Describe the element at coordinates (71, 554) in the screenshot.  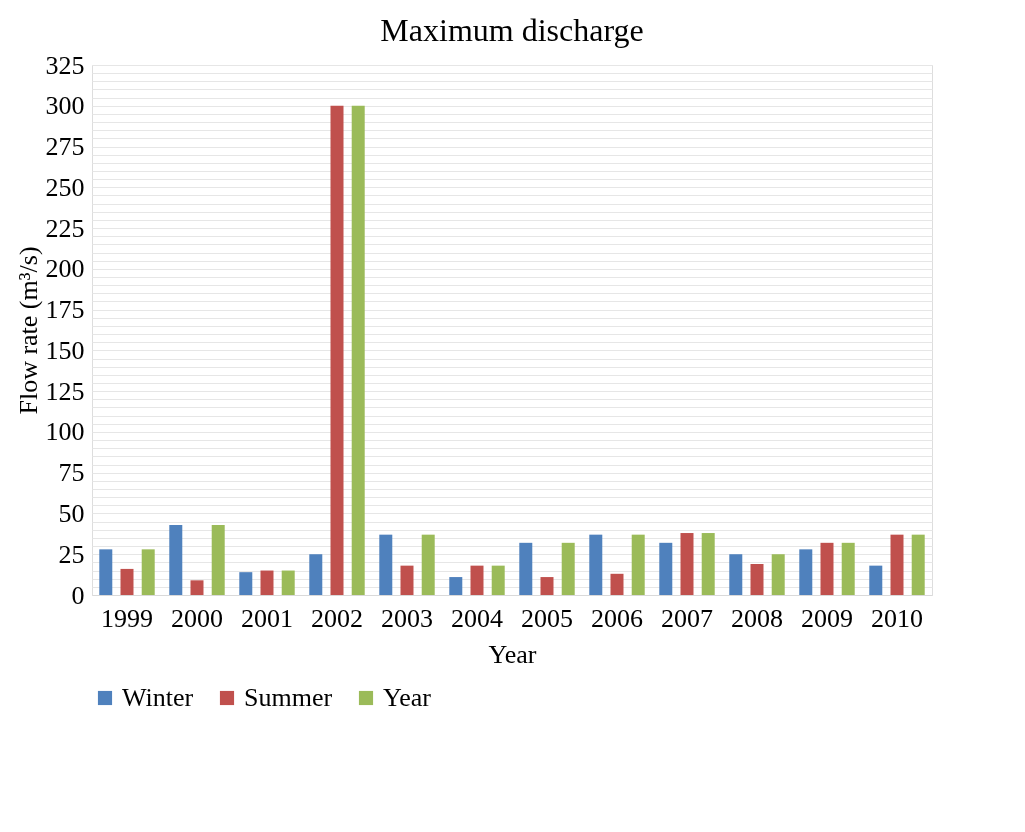
I see `y-tick-label: 25` at that location.